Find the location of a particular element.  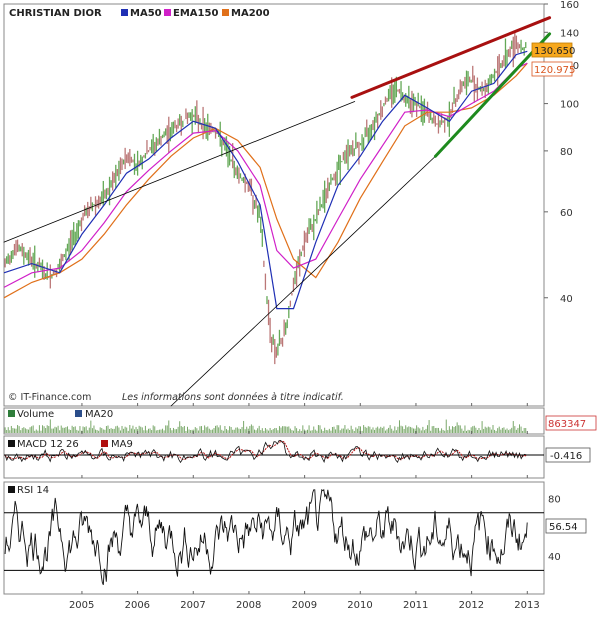

rsi-lines is located at coordinates (266, 536).